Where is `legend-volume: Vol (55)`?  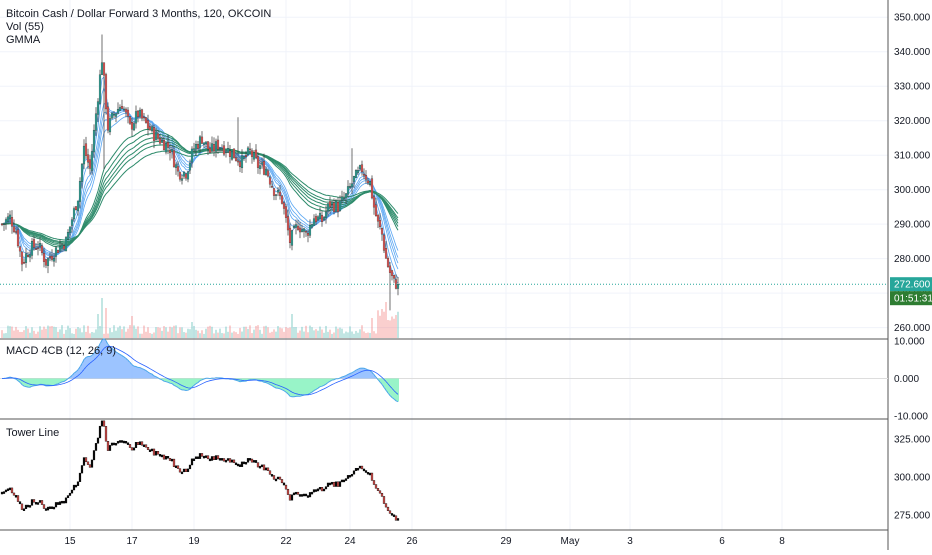
legend-volume: Vol (55) is located at coordinates (138, 27).